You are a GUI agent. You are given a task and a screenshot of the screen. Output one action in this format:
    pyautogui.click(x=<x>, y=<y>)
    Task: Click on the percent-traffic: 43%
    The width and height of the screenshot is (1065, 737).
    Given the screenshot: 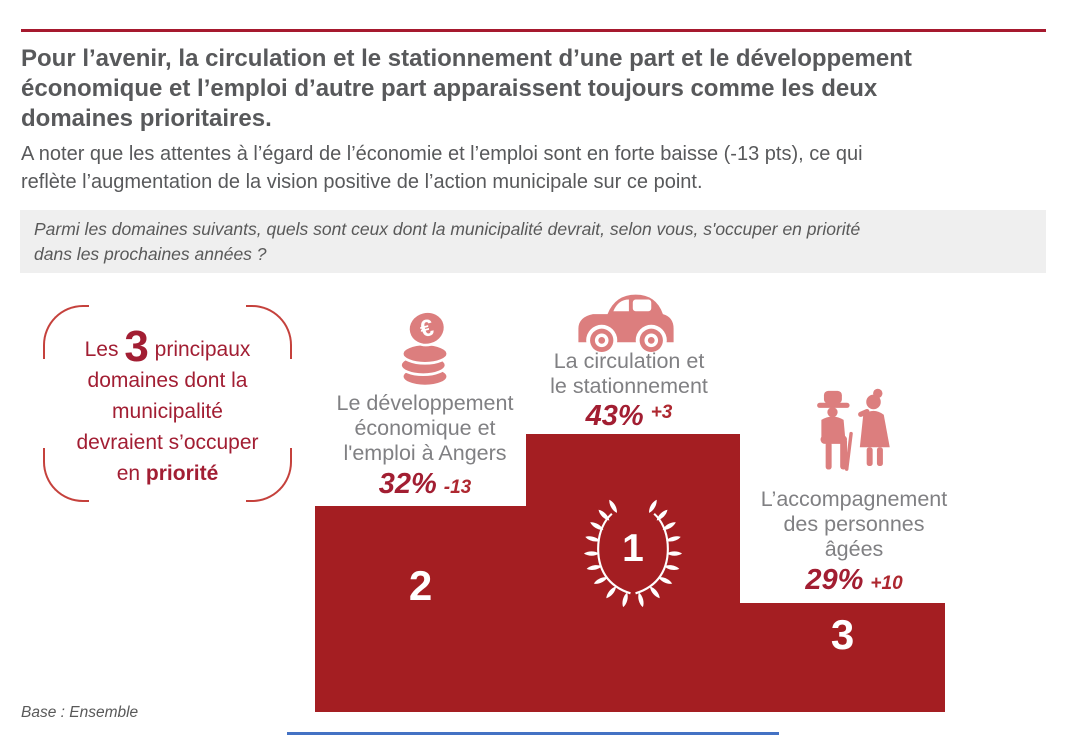 What is the action you would take?
    pyautogui.click(x=614, y=416)
    